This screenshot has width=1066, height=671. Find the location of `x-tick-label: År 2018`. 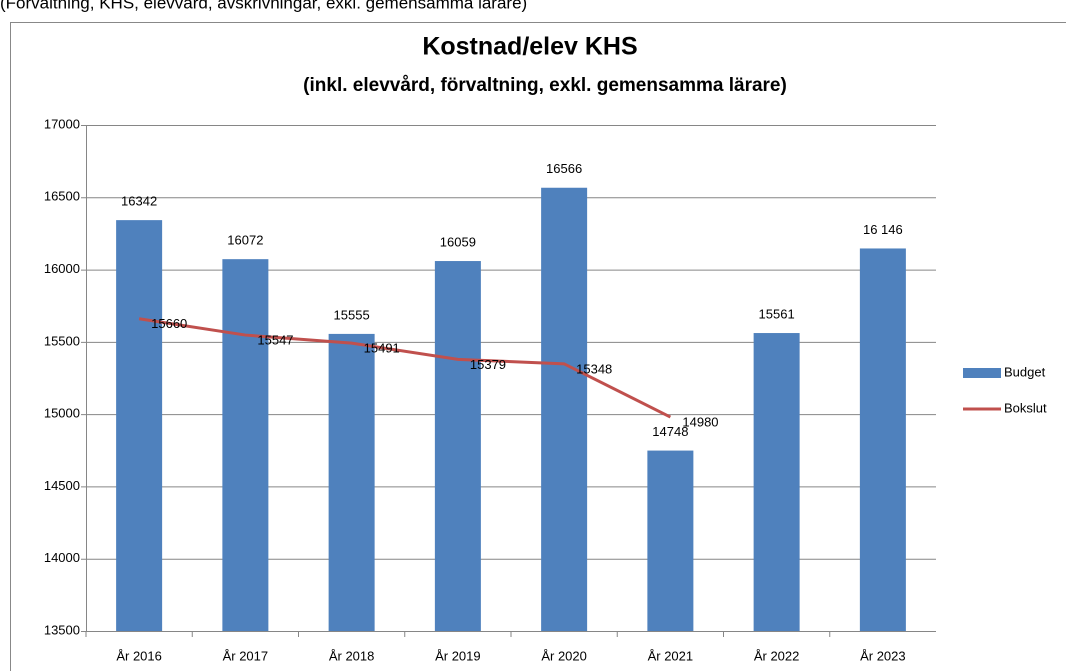

x-tick-label: År 2018 is located at coordinates (352, 655).